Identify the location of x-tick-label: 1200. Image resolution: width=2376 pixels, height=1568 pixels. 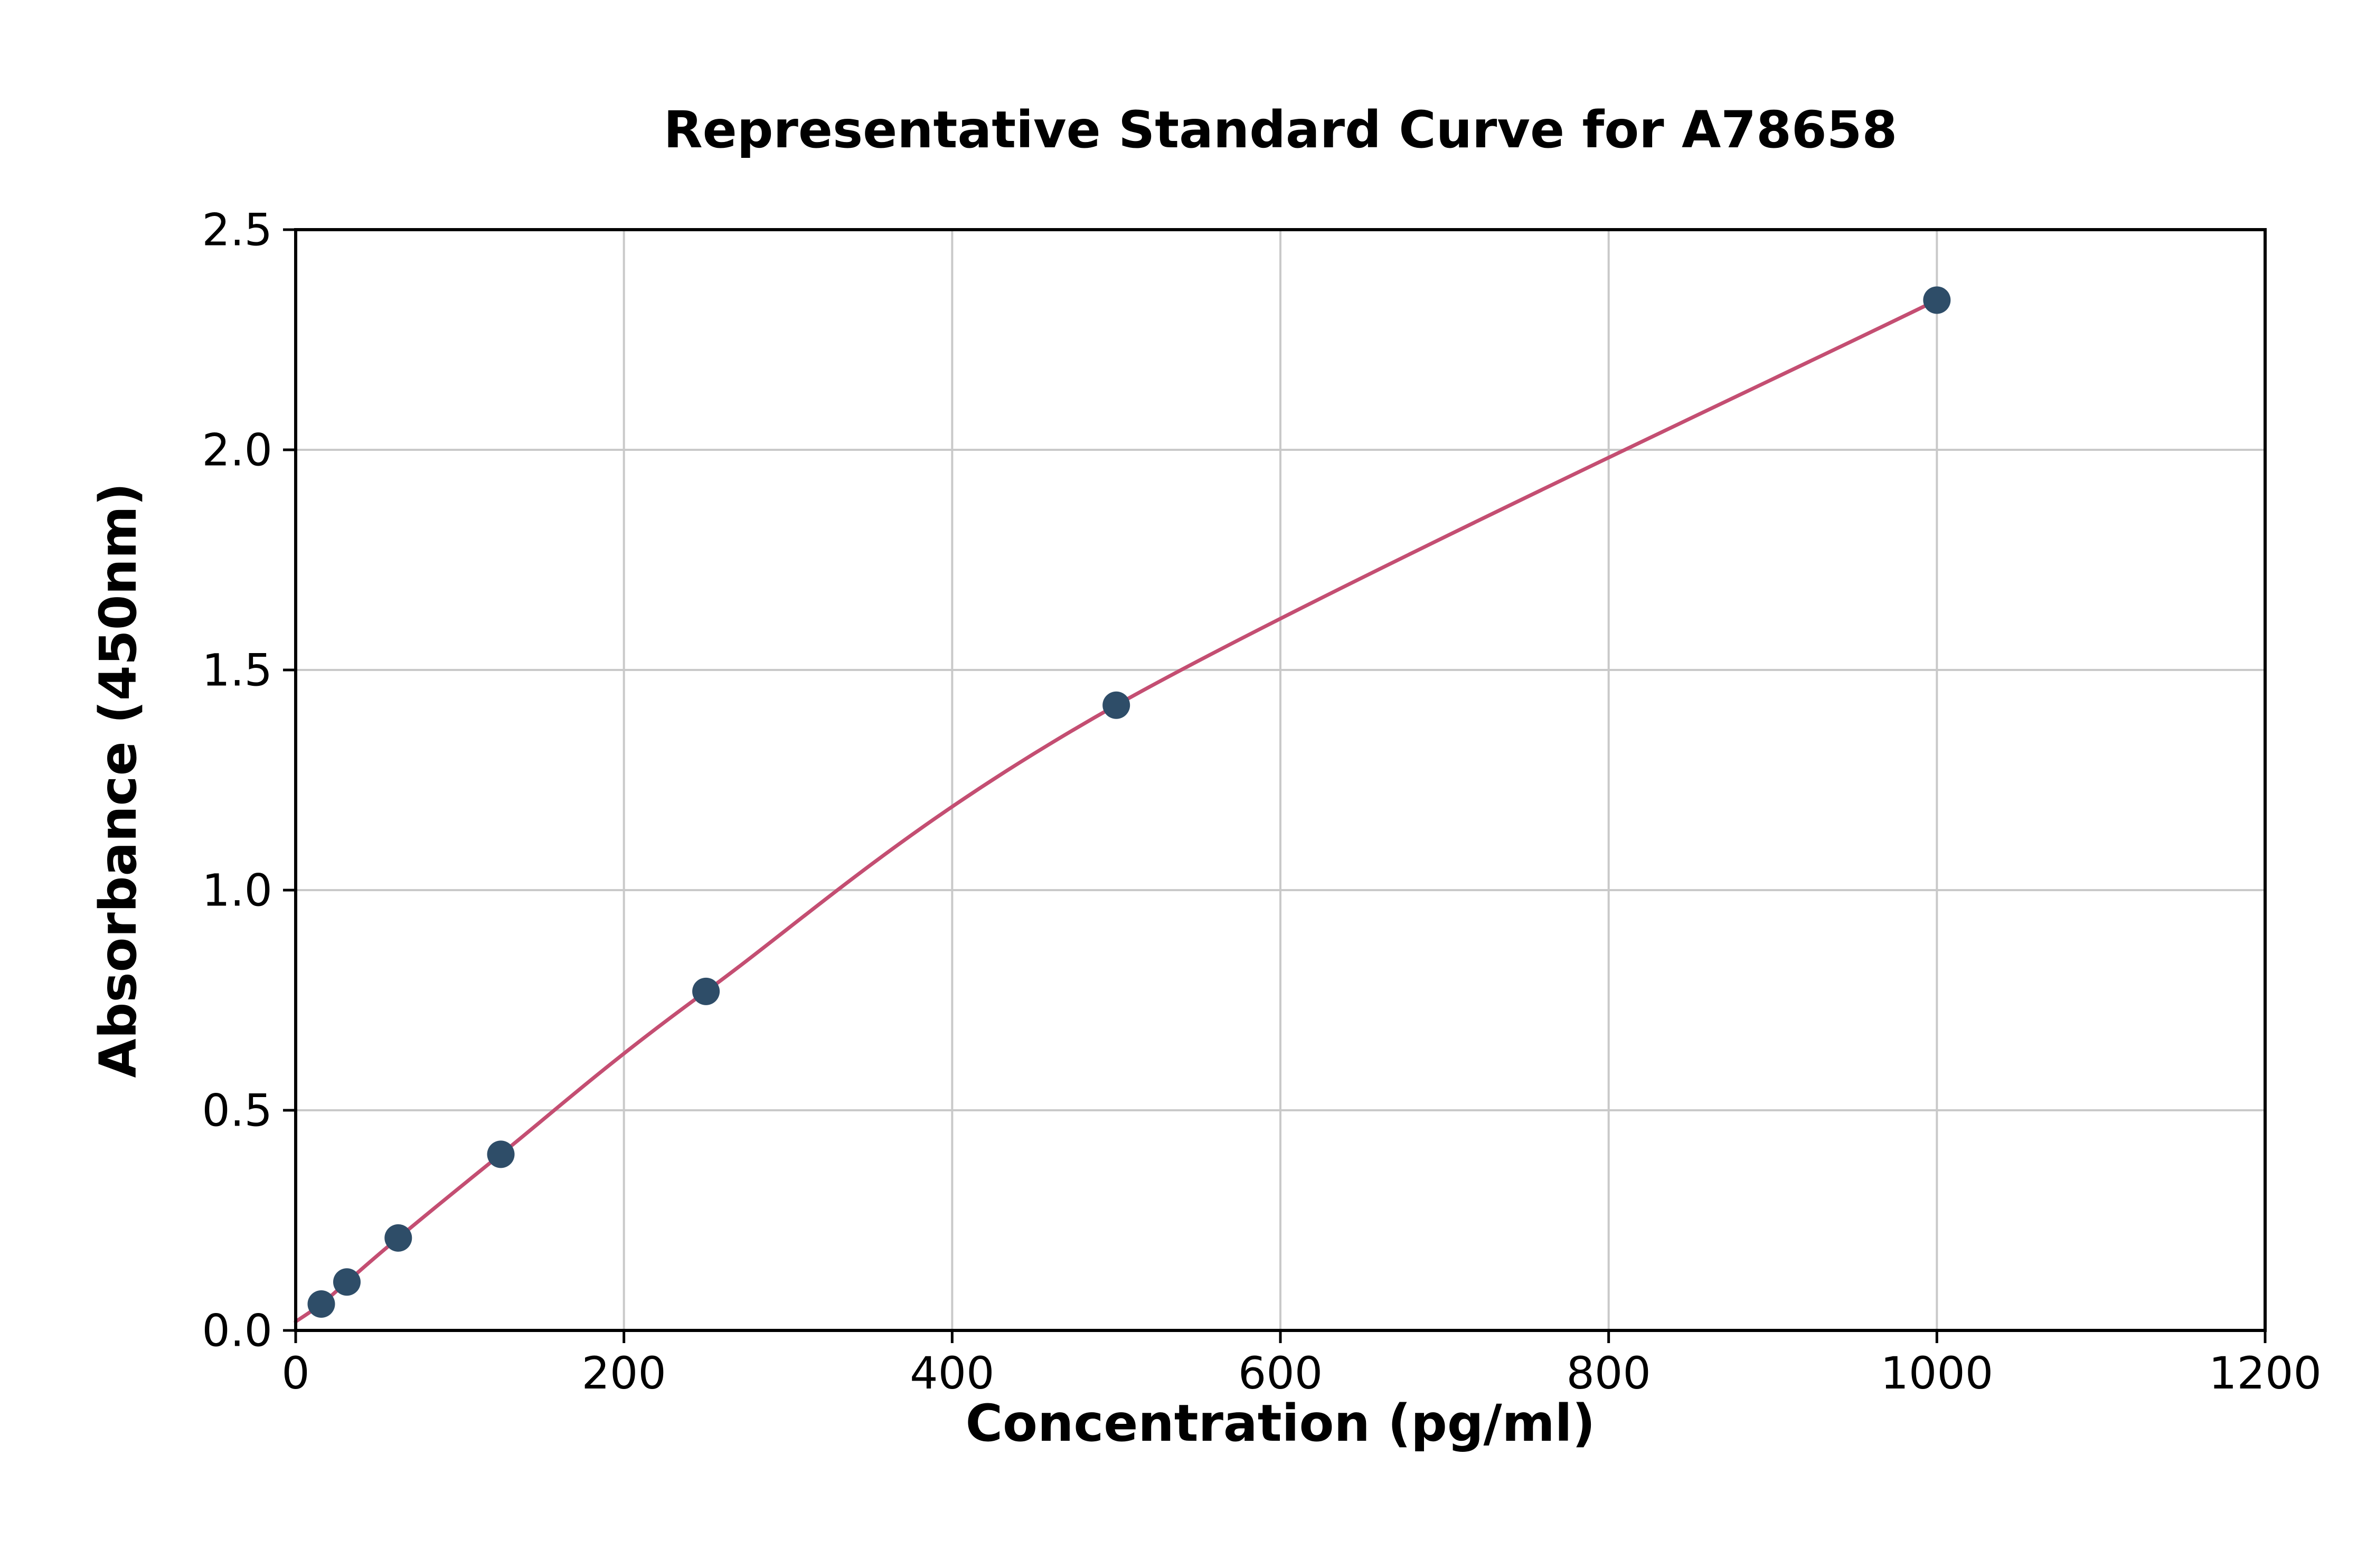
(2265, 1373).